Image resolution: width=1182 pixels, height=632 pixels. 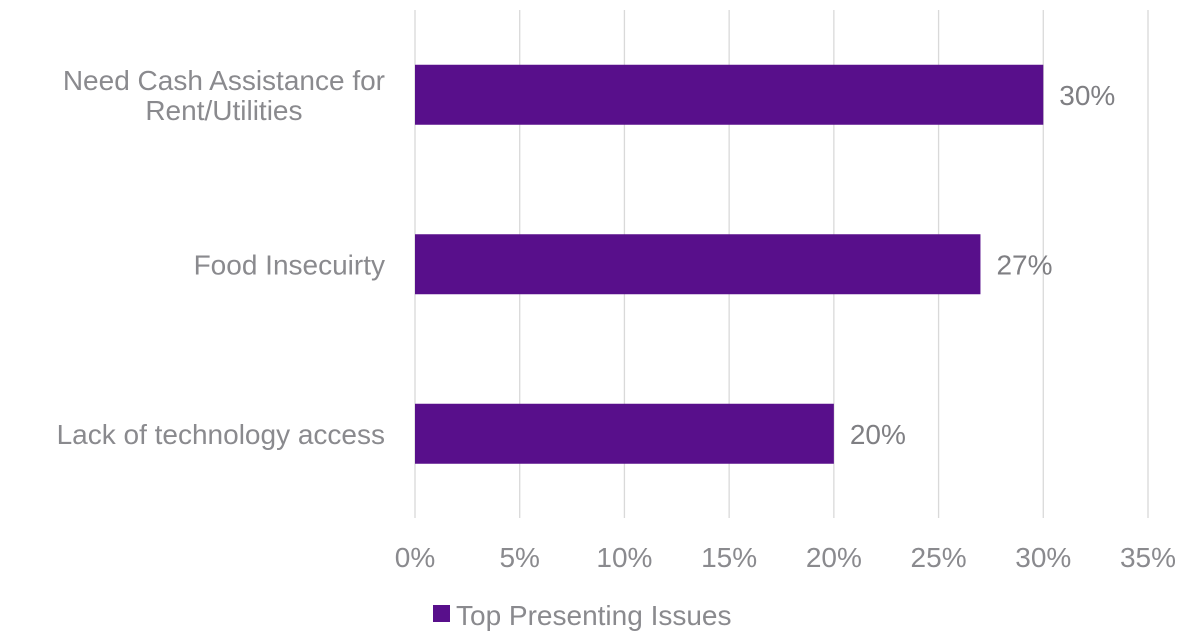 I want to click on category-label-0: Need Cash Assistance for Rent/Utilities, so click(x=224, y=95).